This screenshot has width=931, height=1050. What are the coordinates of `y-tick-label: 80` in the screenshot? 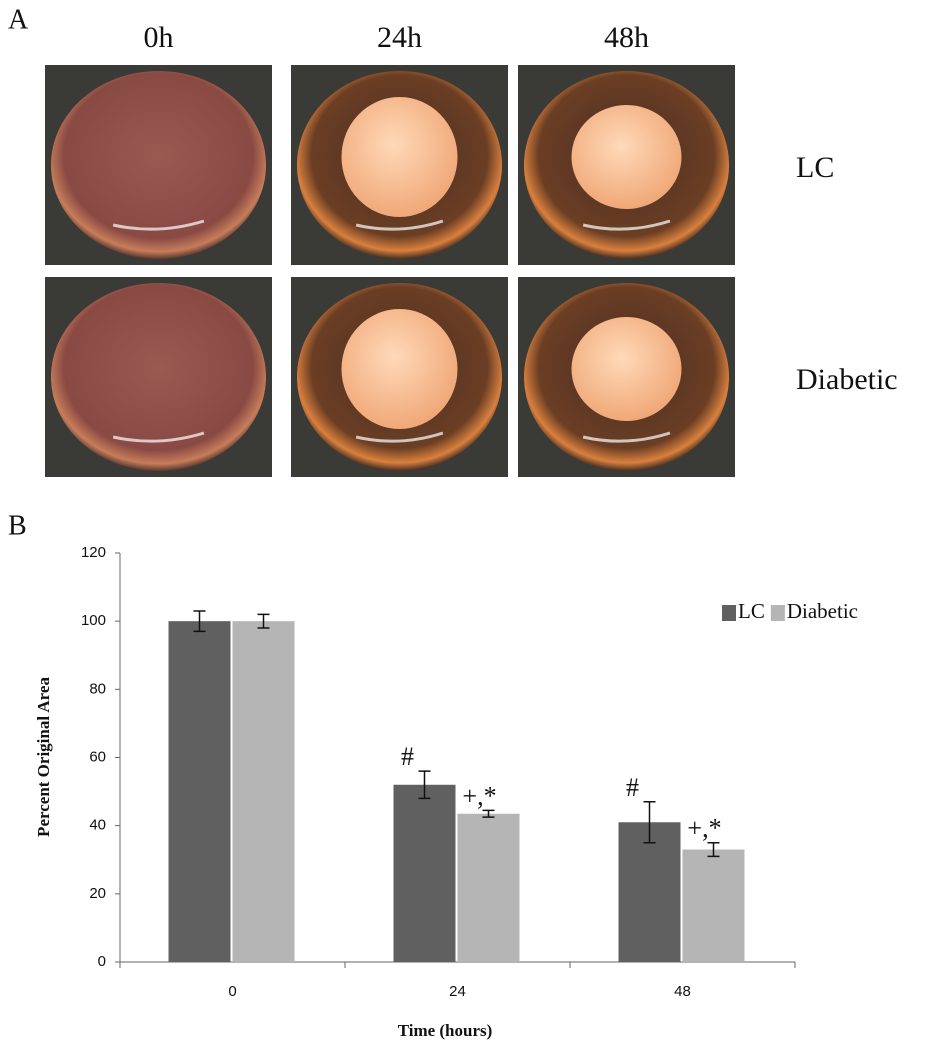 It's located at (97, 688).